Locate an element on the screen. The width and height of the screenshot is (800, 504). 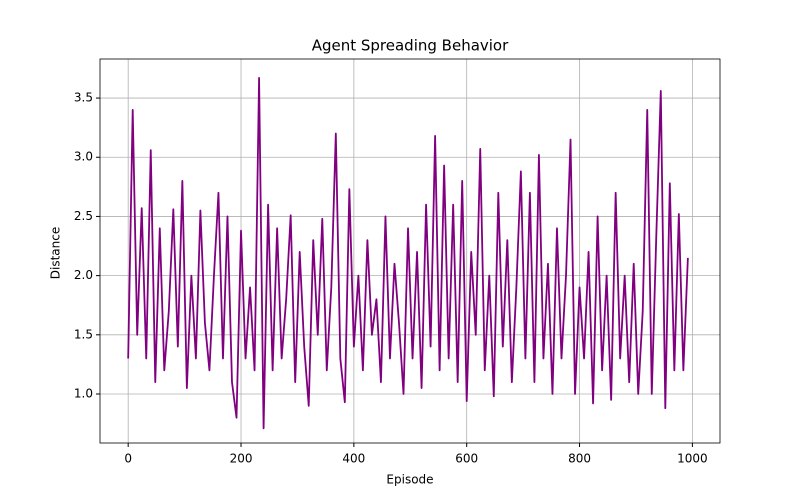
y-tick-label: 1.0 is located at coordinates (83, 393).